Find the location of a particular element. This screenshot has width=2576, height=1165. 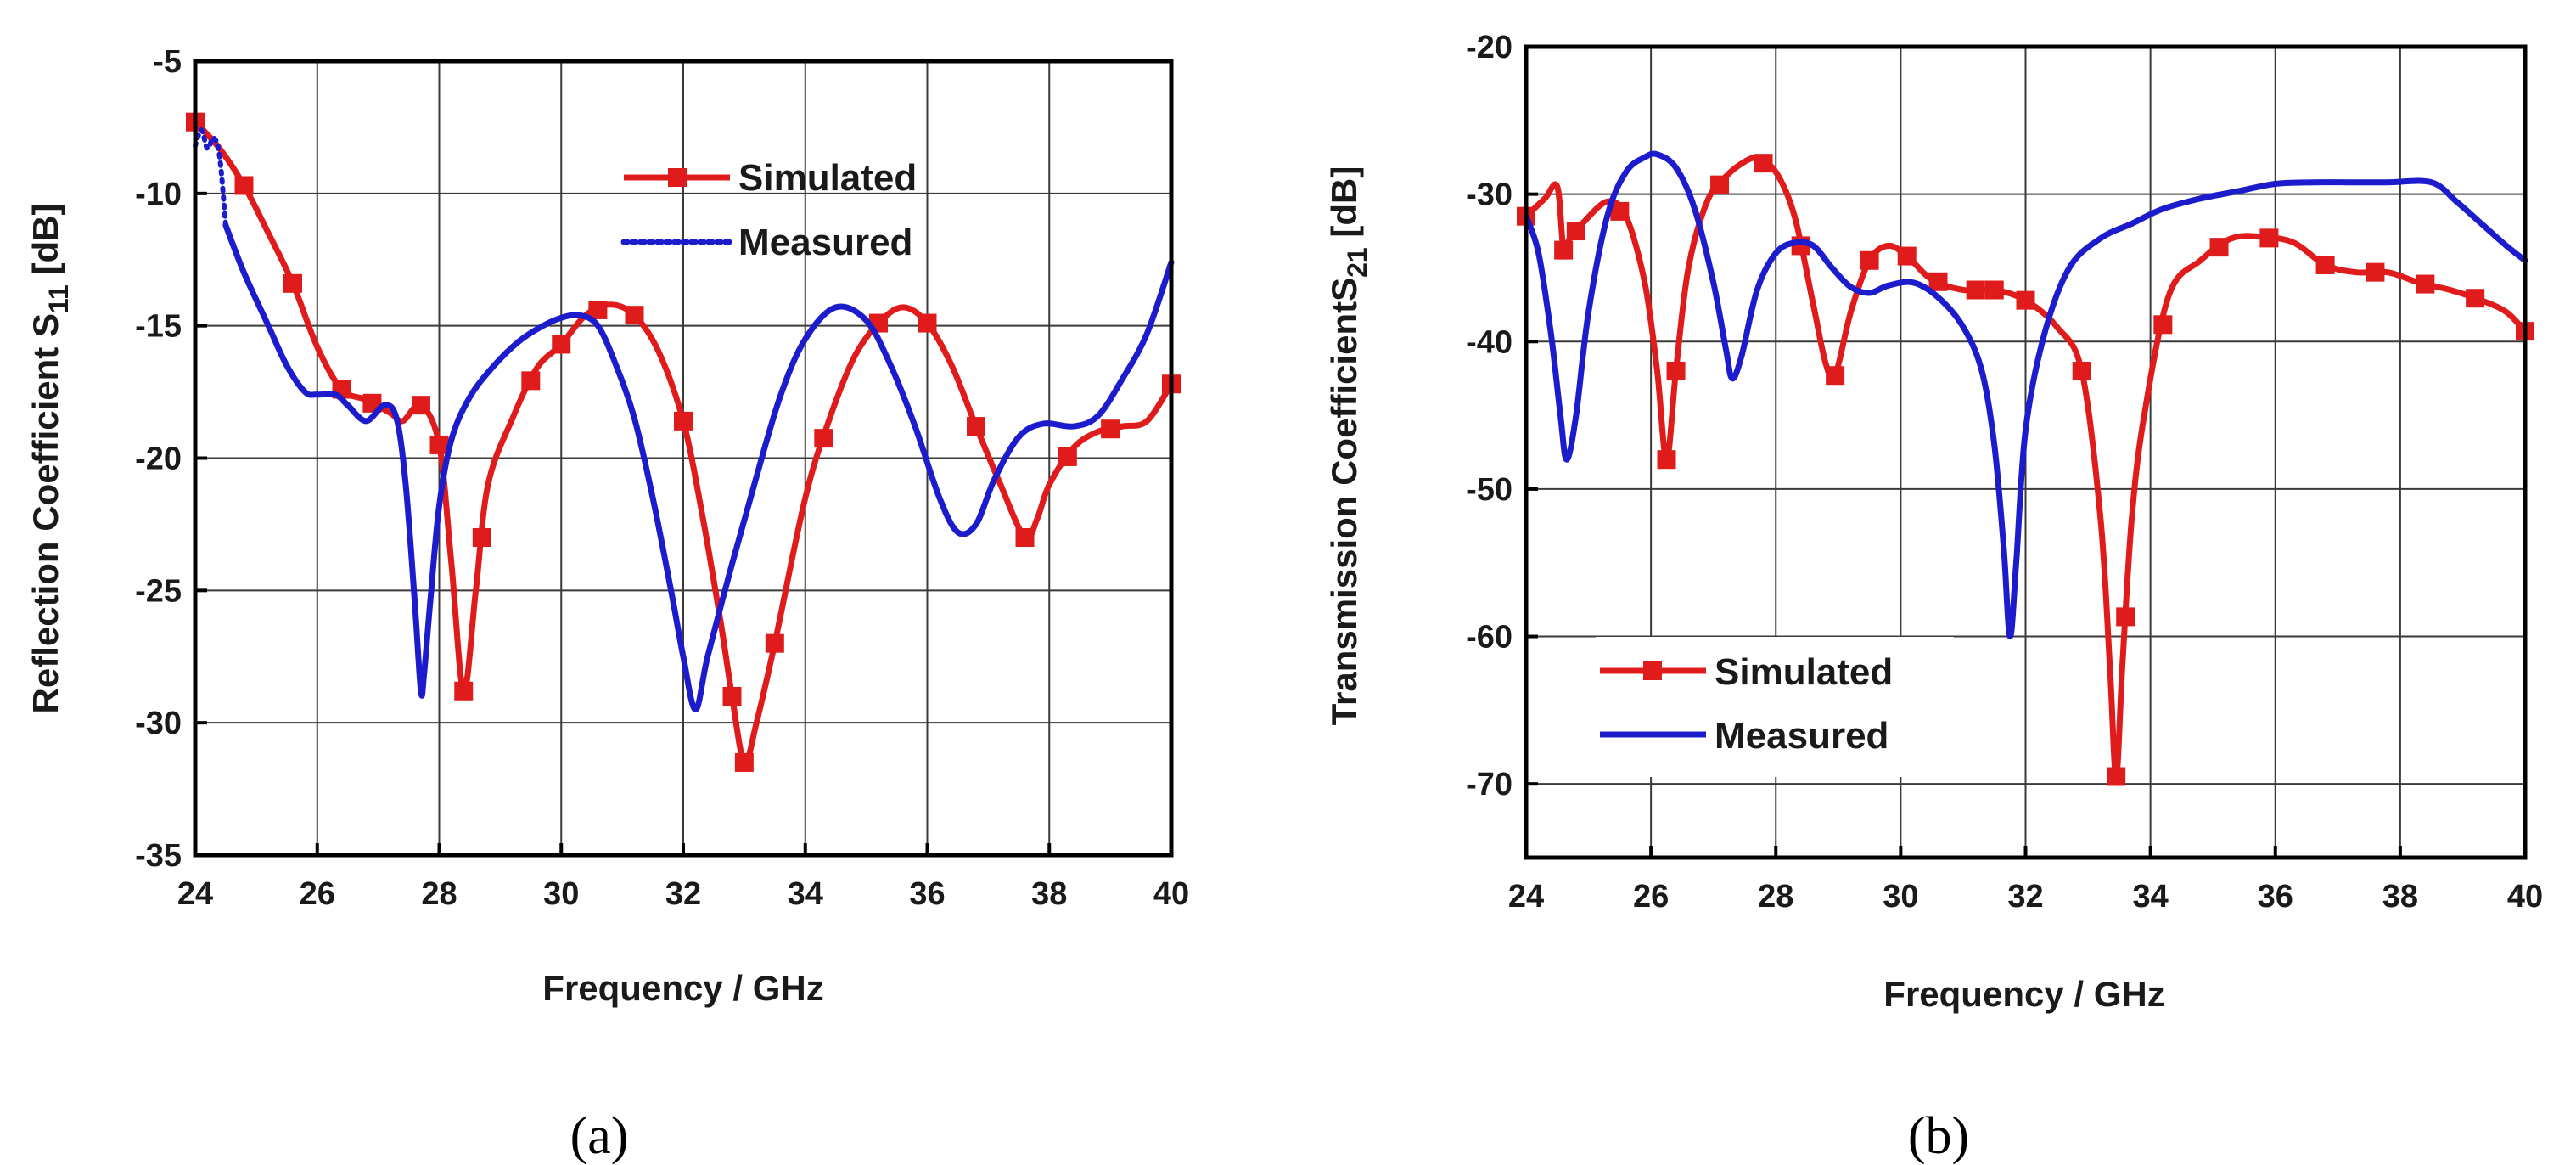

chart-b-y-tick-label: -30 is located at coordinates (1489, 195).